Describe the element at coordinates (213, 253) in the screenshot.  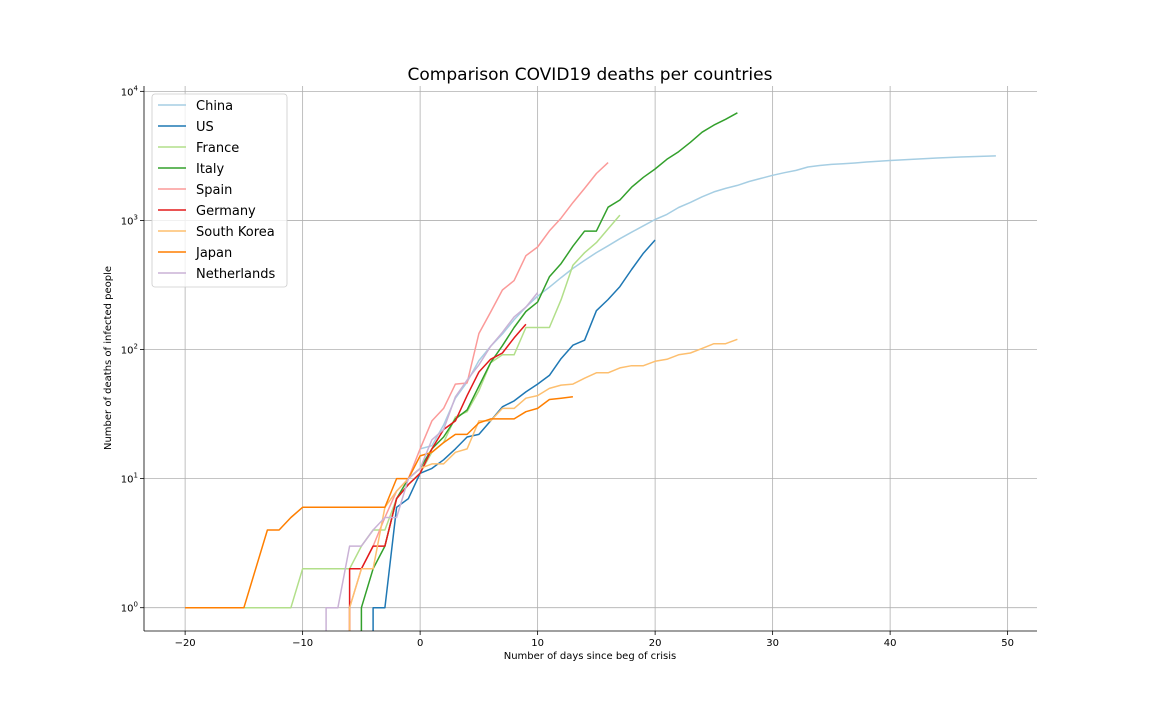
I see `legend-label-japan: Japan` at that location.